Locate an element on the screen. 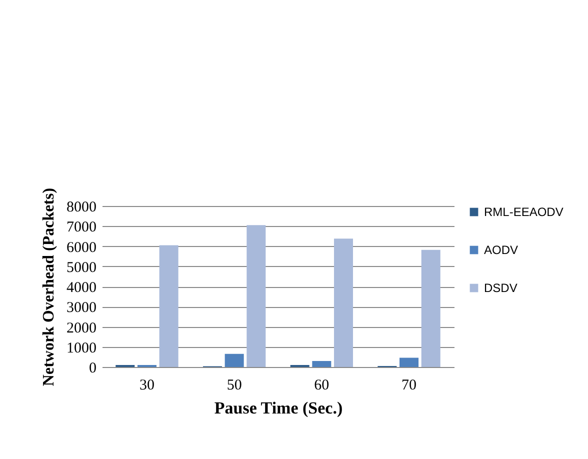  y-tick-label: 0 is located at coordinates (92, 368).